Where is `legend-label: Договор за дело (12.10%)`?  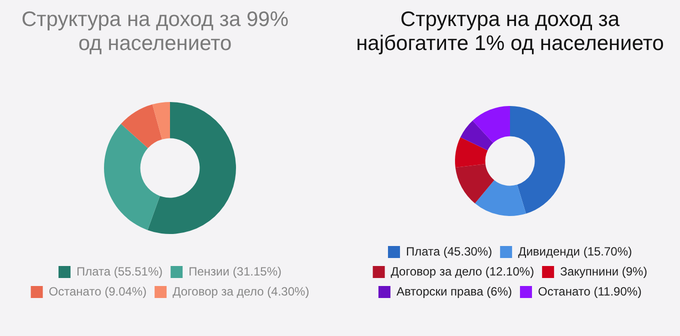 legend-label: Договор за дело (12.10%) is located at coordinates (462, 271).